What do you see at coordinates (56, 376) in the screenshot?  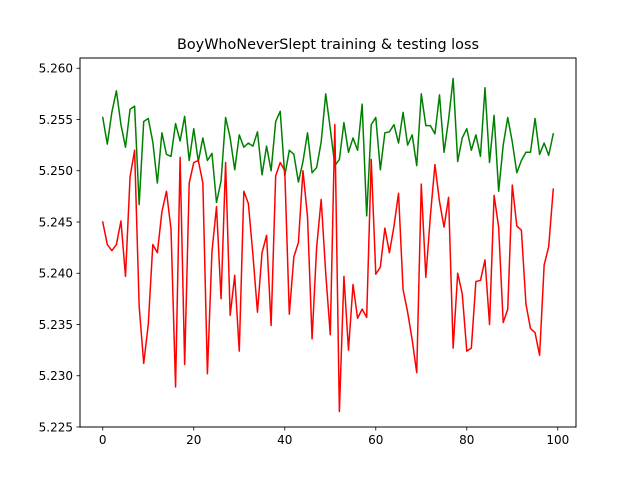 I see `y-tick-label: 5.230` at bounding box center [56, 376].